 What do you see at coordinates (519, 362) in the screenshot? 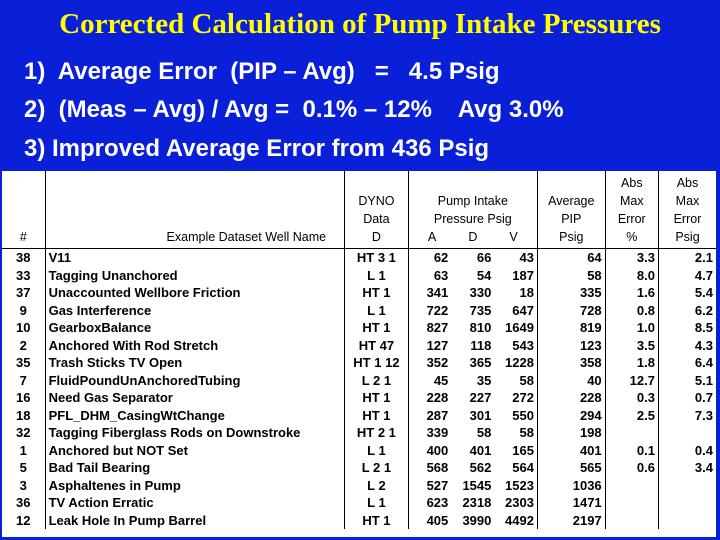
I see `cell-pip-v: 1228` at bounding box center [519, 362].